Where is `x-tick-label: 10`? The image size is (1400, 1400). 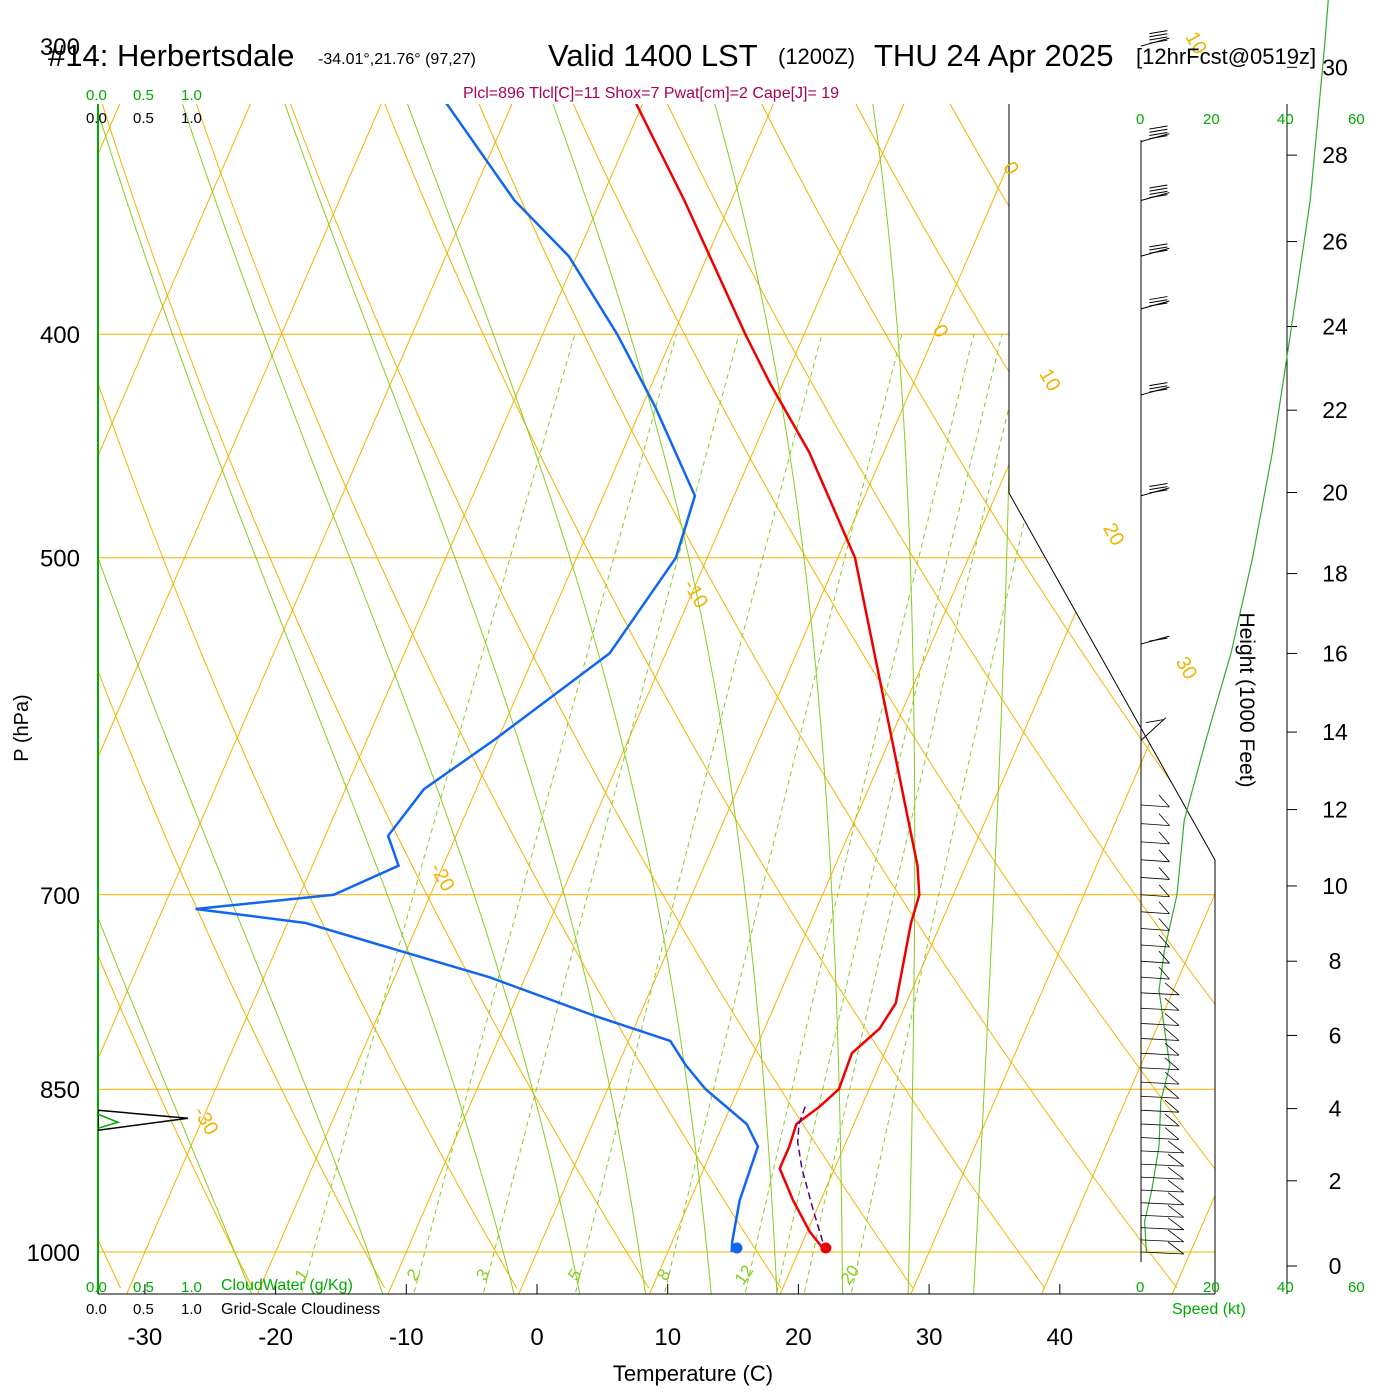
x-tick-label: 10 is located at coordinates (667, 1337).